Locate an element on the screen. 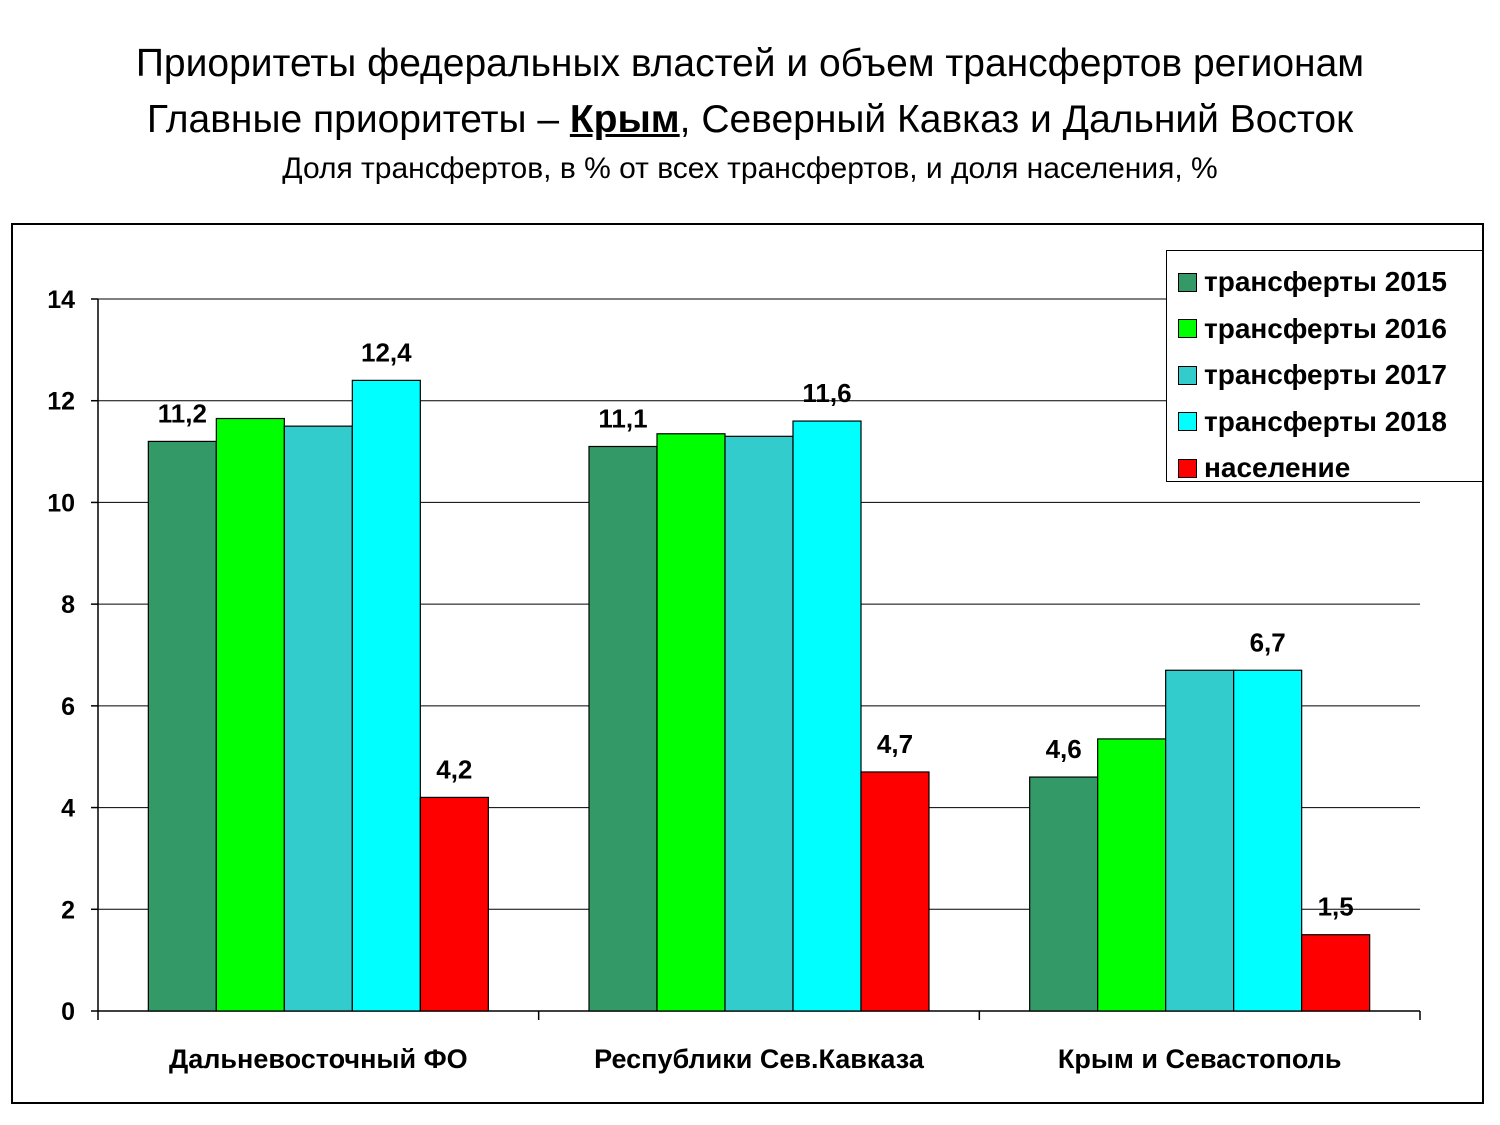 Image resolution: width=1500 pixels, height=1125 pixels. y-tick-label: 2 is located at coordinates (68, 910).